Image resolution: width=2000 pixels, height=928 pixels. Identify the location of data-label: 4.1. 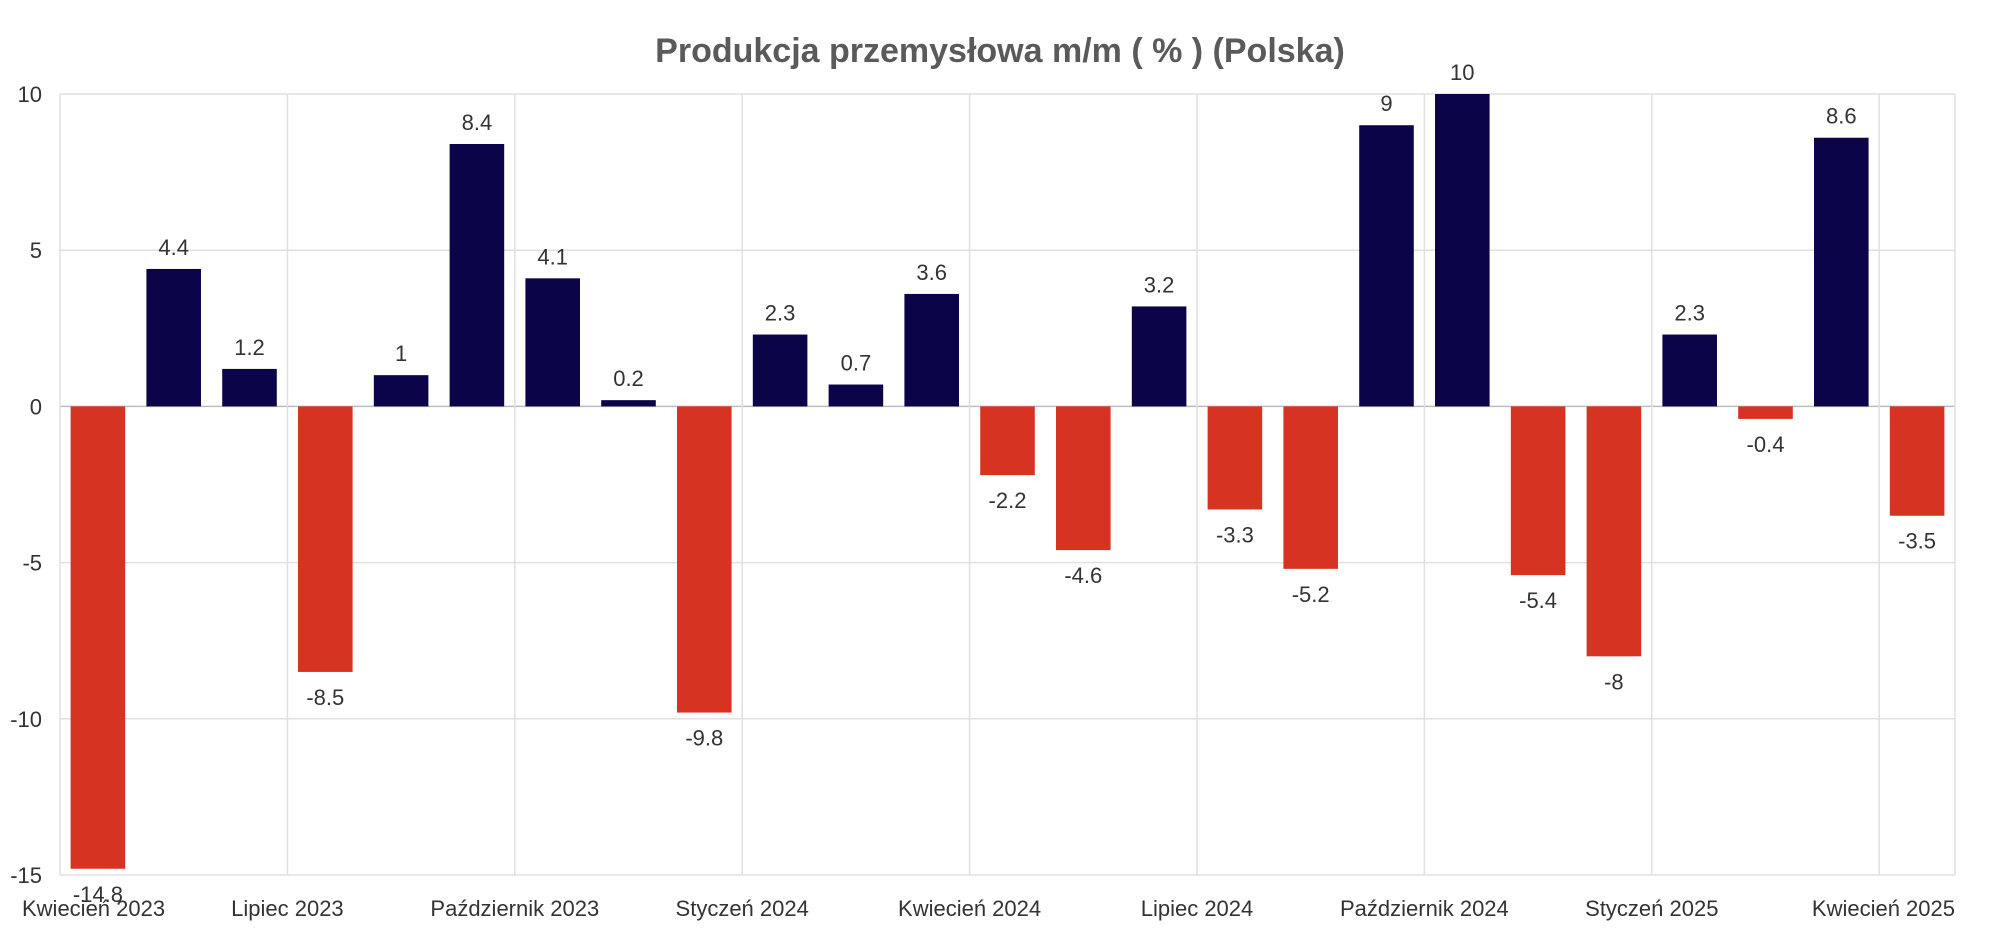
(552, 256).